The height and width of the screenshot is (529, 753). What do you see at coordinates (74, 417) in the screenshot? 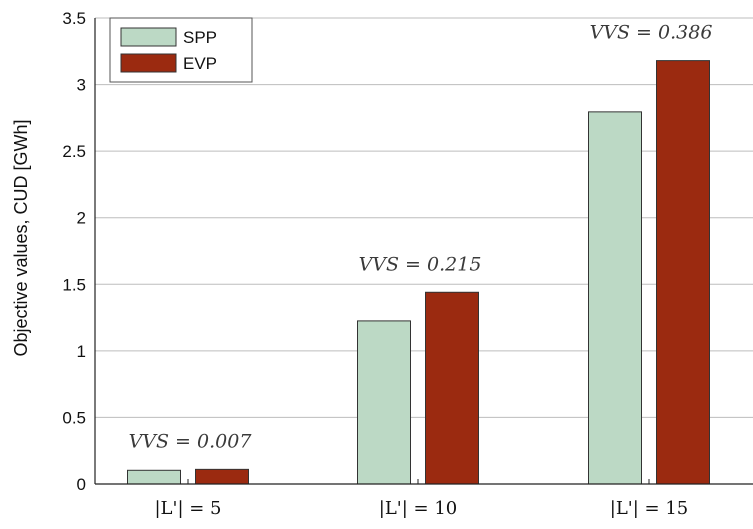
I see `y-tick-label: 0.5` at bounding box center [74, 417].